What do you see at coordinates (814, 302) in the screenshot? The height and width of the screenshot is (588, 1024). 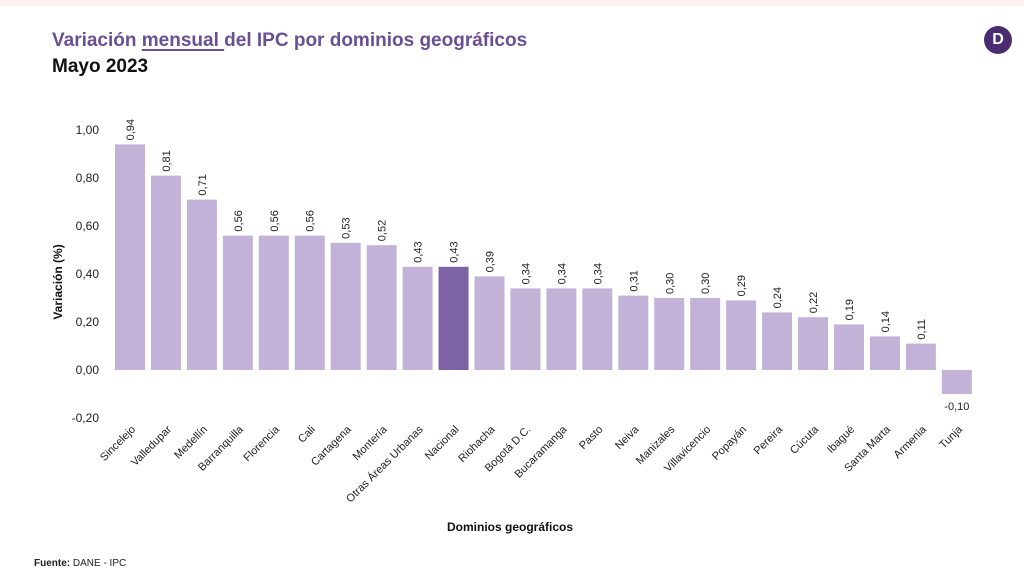 I see `value-label: 0,22` at bounding box center [814, 302].